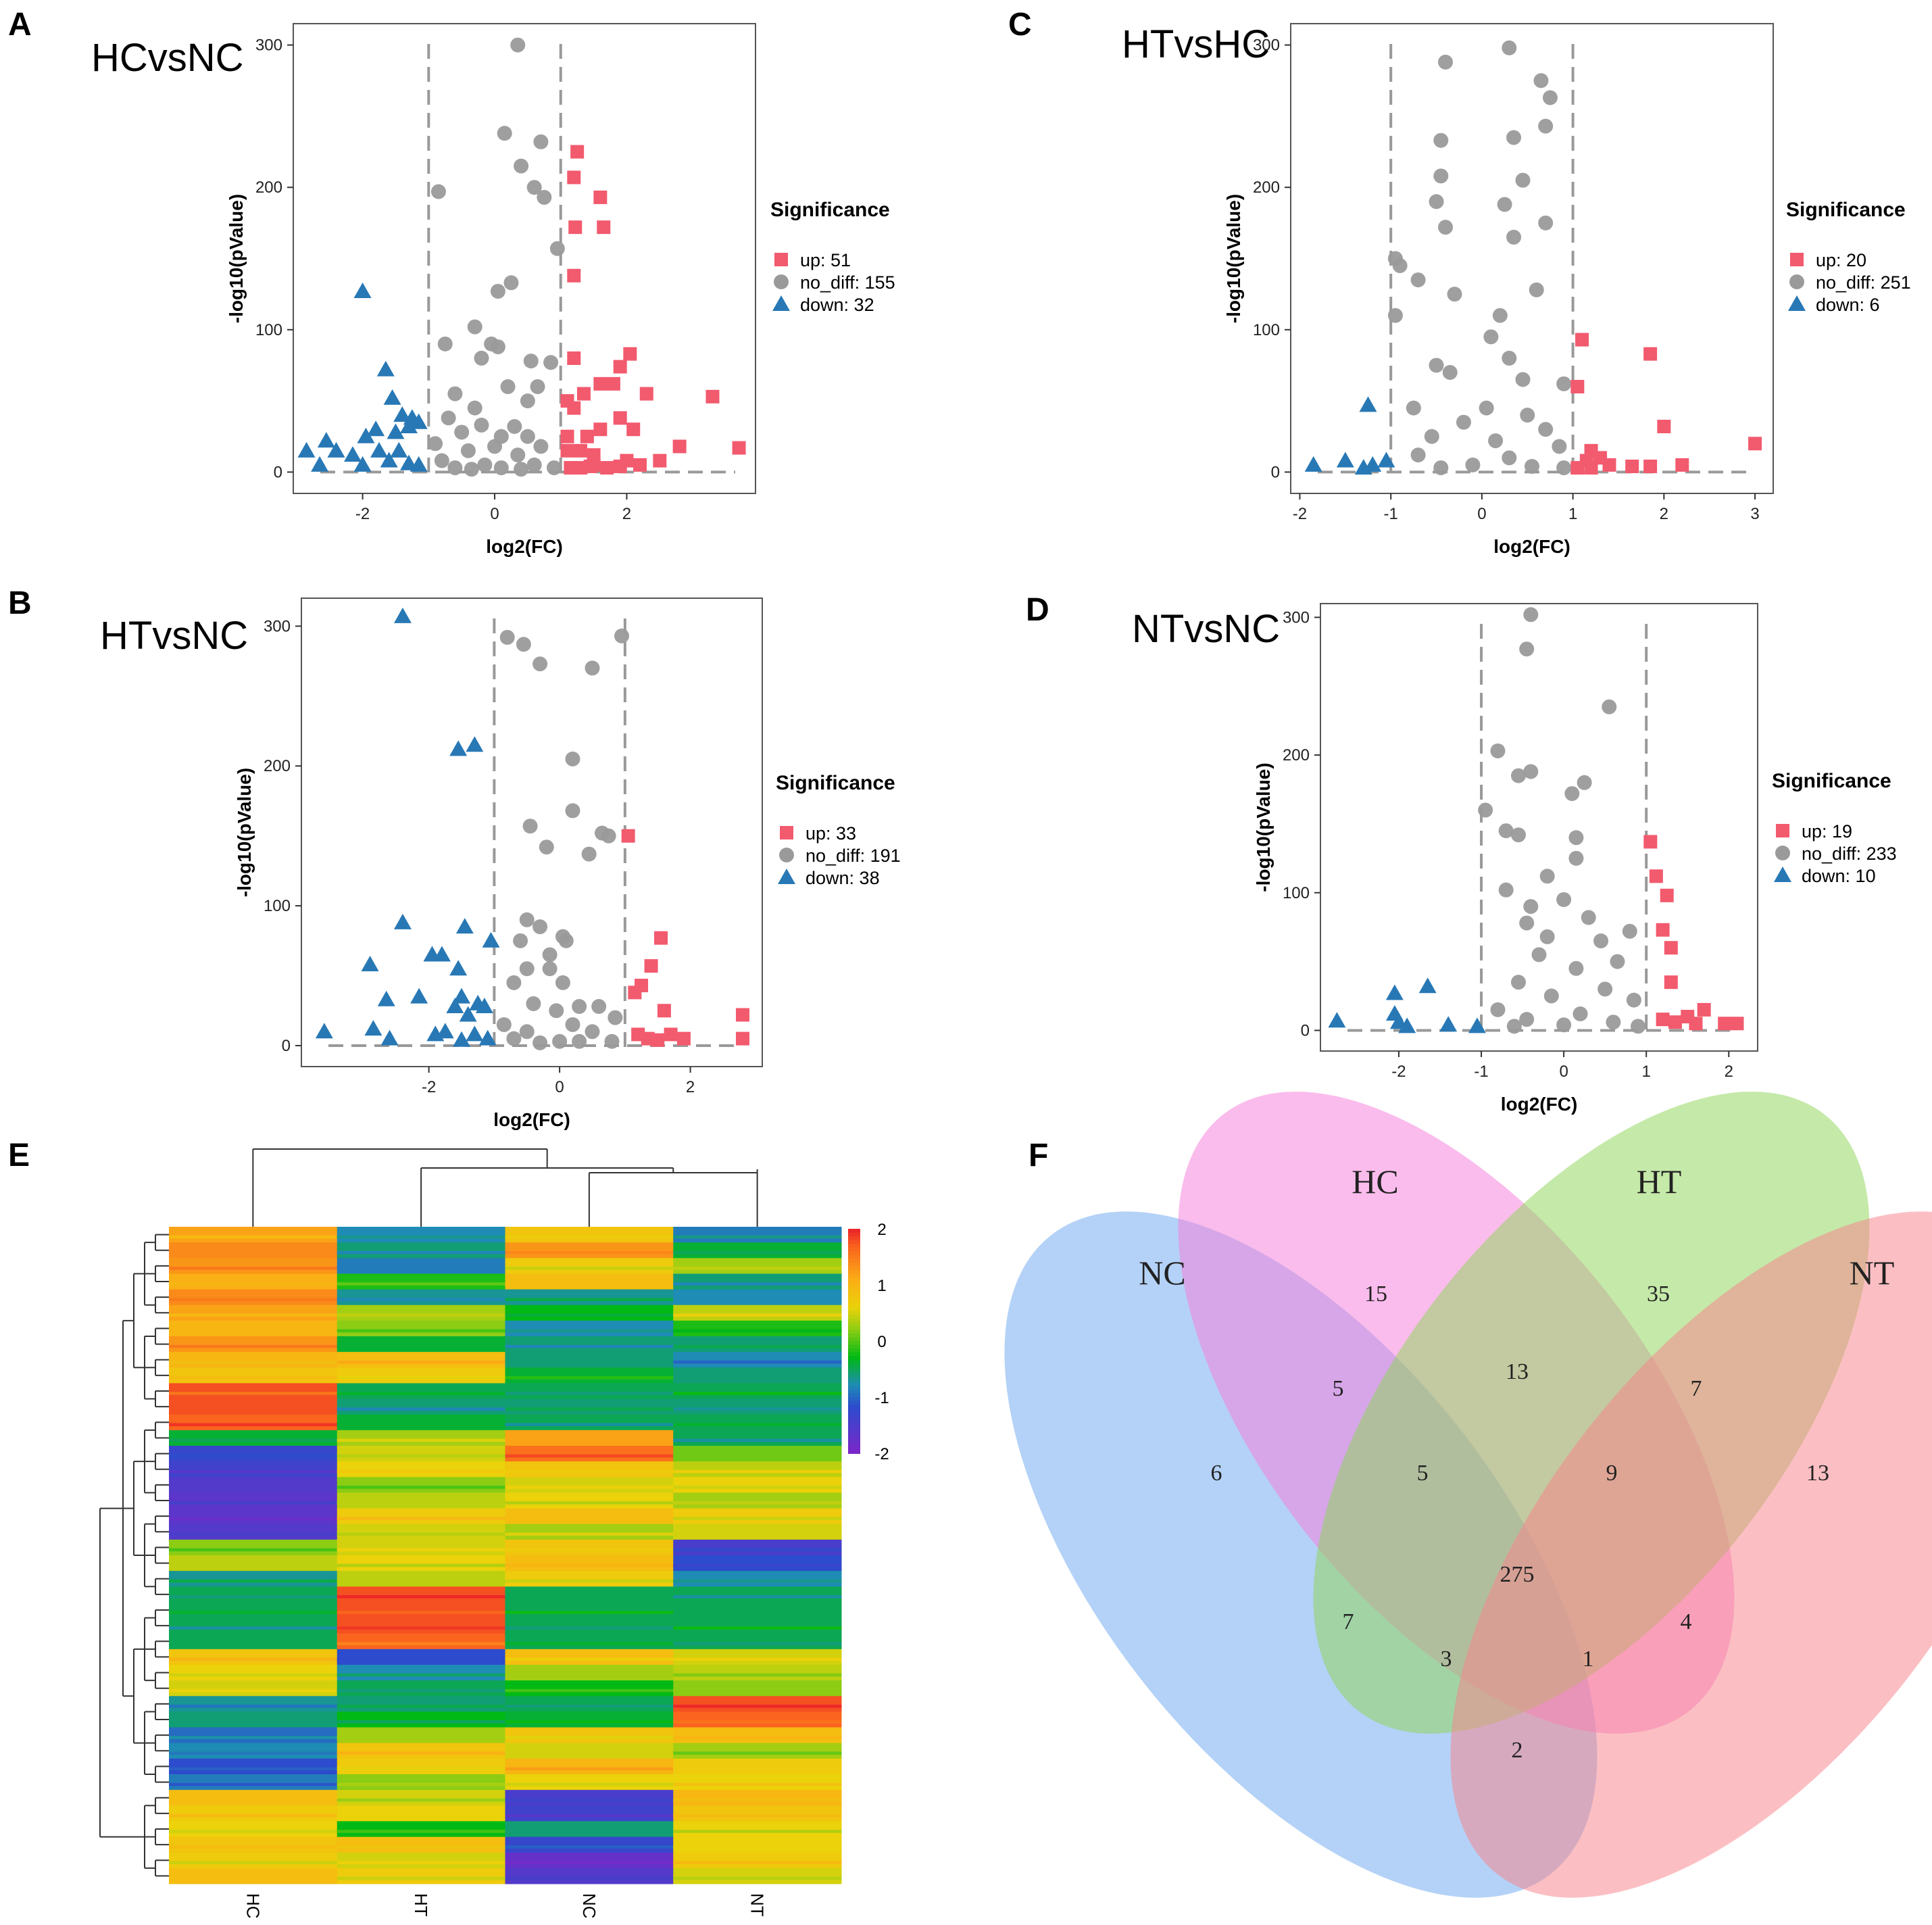 This screenshot has width=1932, height=1925. What do you see at coordinates (1832, 781) in the screenshot?
I see `legend-title: Significance` at bounding box center [1832, 781].